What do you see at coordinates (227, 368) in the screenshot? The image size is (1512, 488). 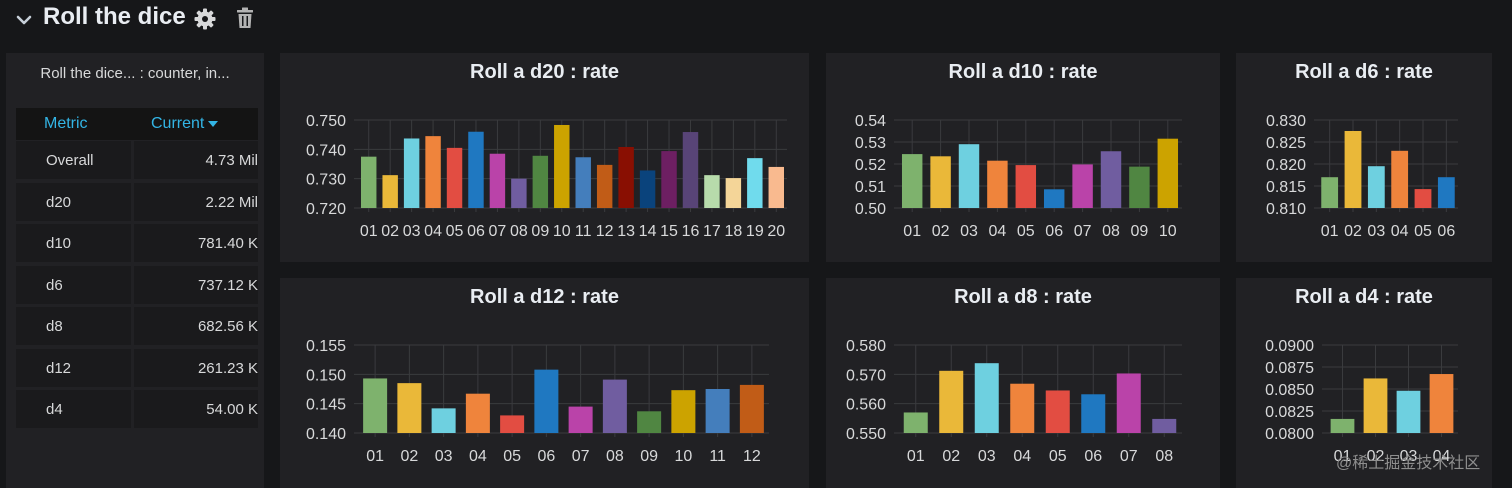 I see `metric-value: 261.23 K` at bounding box center [227, 368].